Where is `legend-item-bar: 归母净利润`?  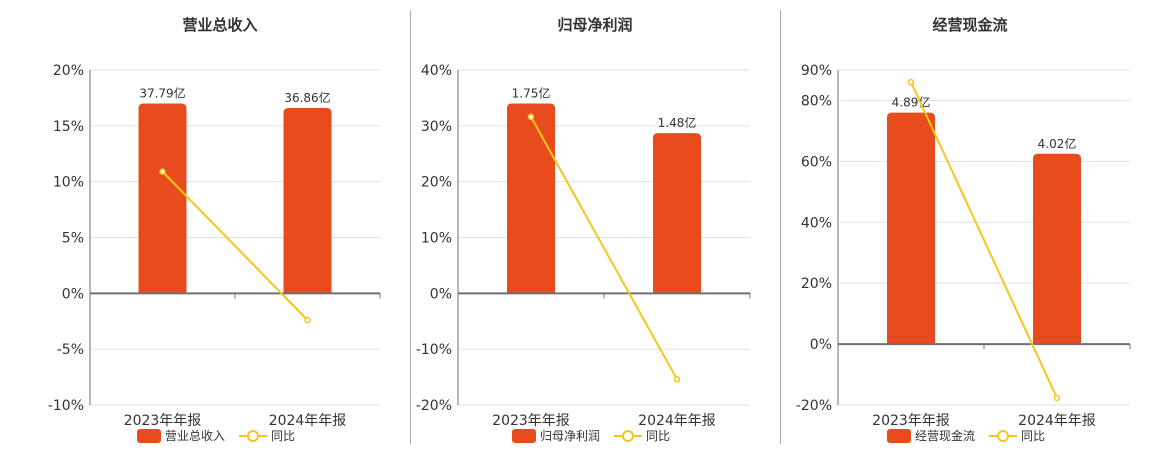 legend-item-bar: 归母净利润 is located at coordinates (555, 435).